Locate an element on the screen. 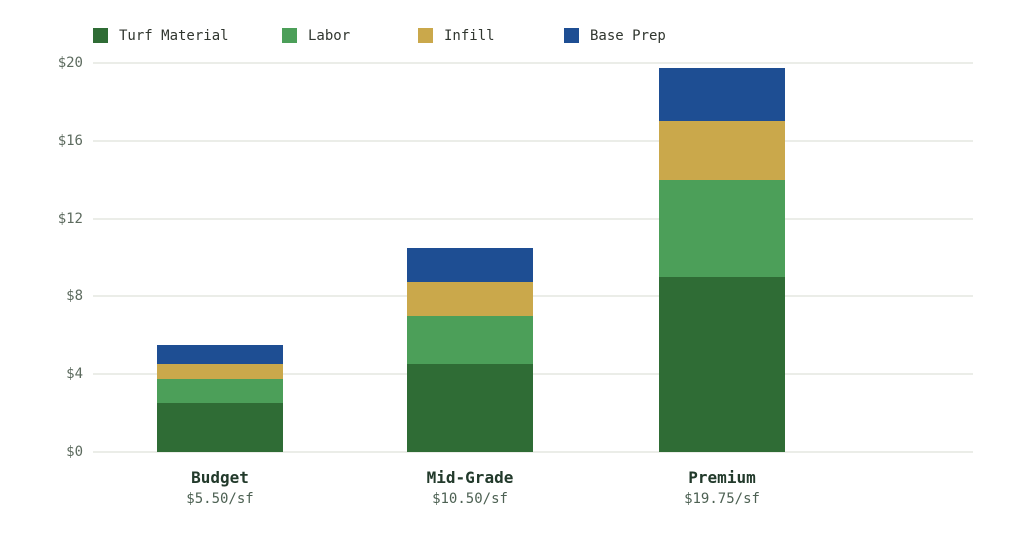 The image size is (1024, 537). y-axis-tick-label-0: $0 is located at coordinates (74, 452).